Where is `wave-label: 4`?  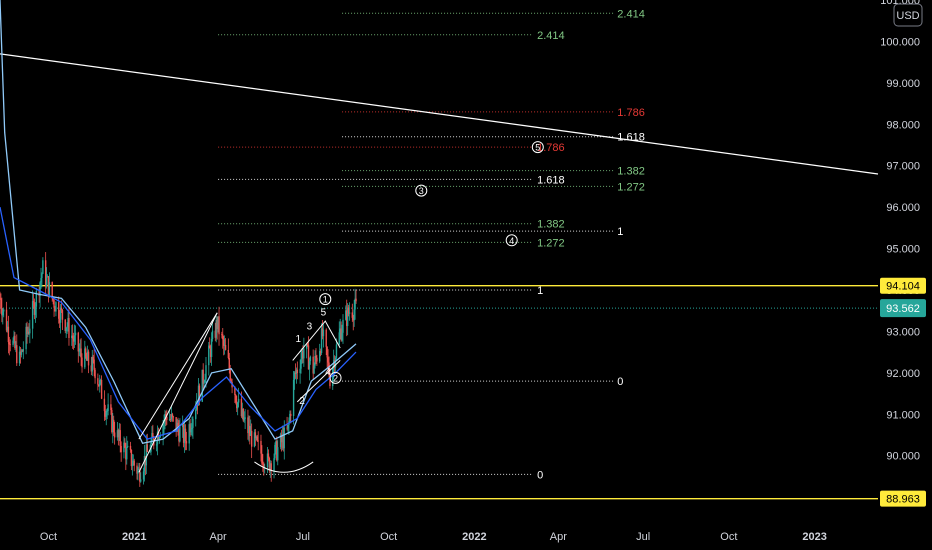 wave-label: 4 is located at coordinates (328, 372).